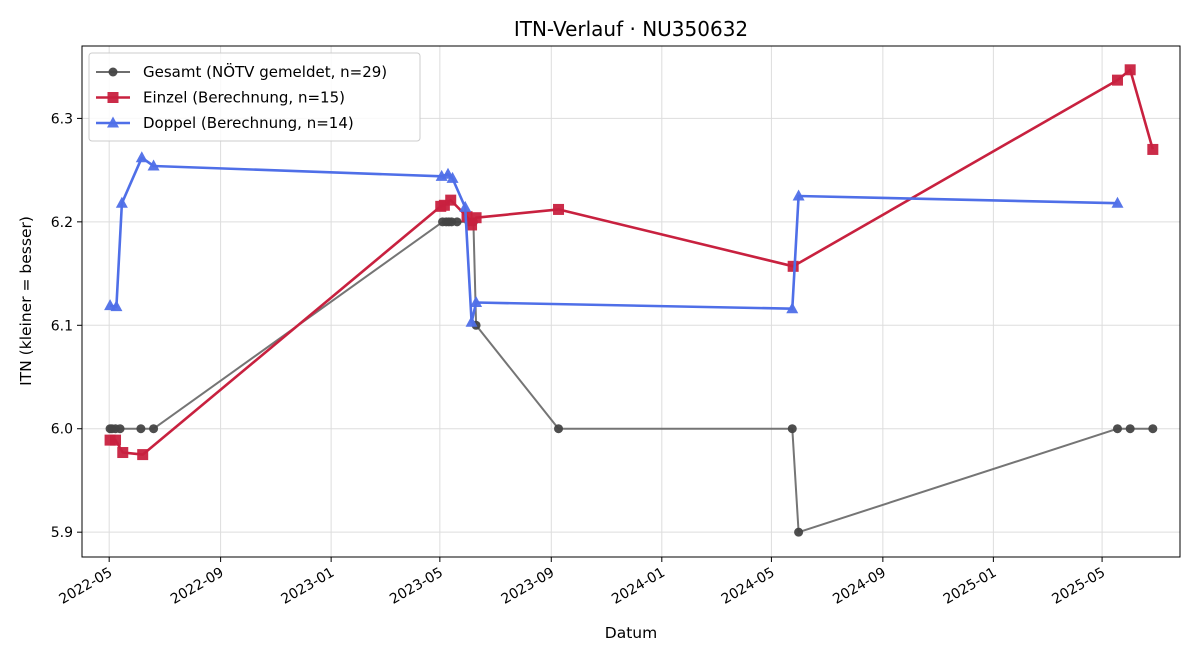 The height and width of the screenshot is (660, 1200). I want to click on legend-item-gesamt: Gesamt (NÖTV gemeldet, n=29), so click(241, 71).